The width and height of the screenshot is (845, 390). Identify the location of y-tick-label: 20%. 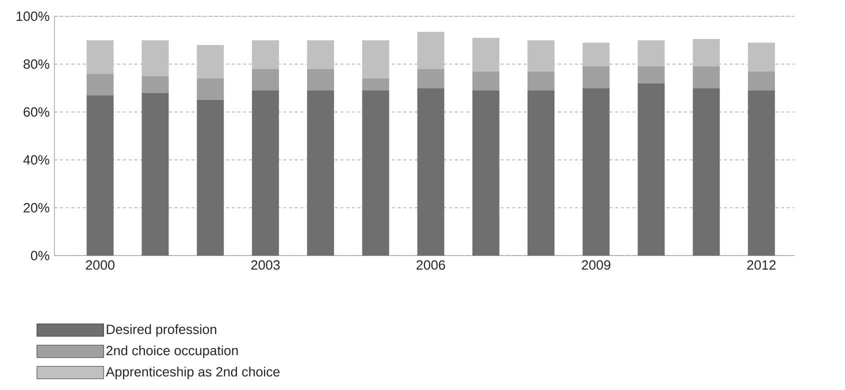
(37, 208).